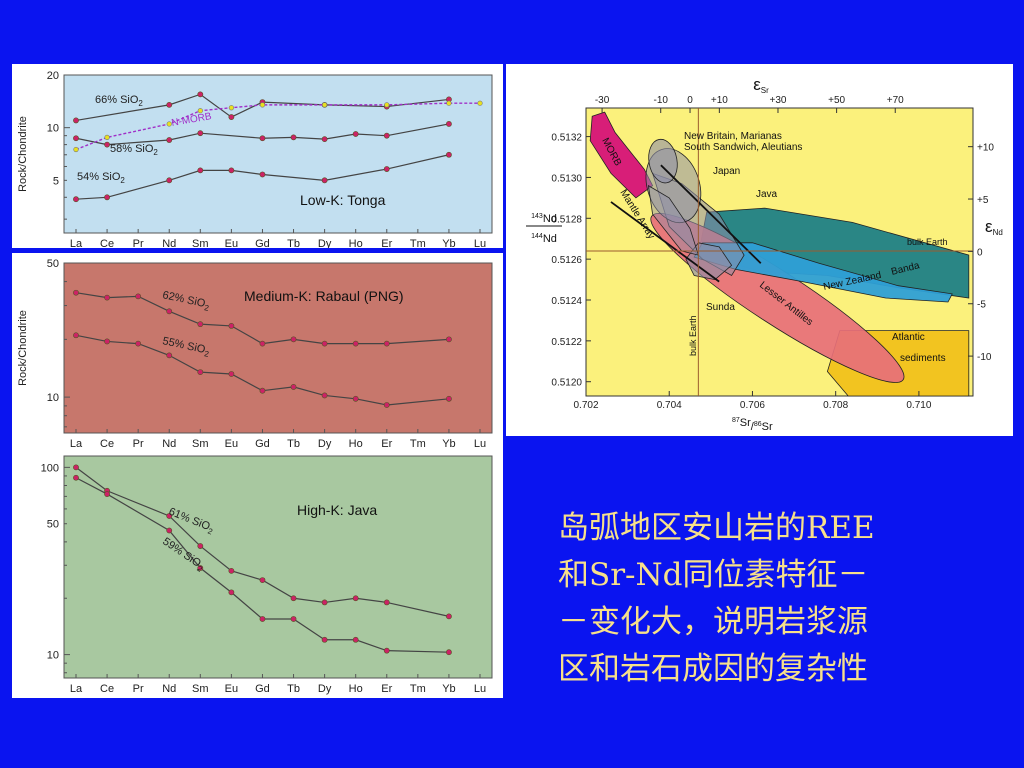 The height and width of the screenshot is (768, 1024). I want to click on right-axis-label: εNd, so click(994, 227).